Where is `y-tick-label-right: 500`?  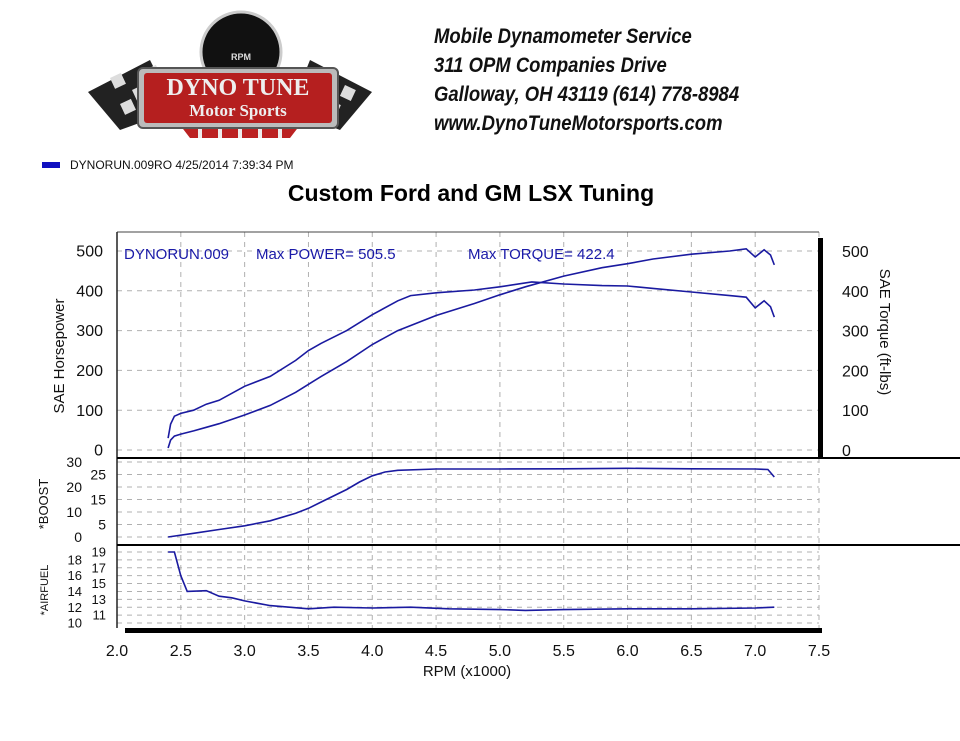 y-tick-label-right: 500 is located at coordinates (855, 252).